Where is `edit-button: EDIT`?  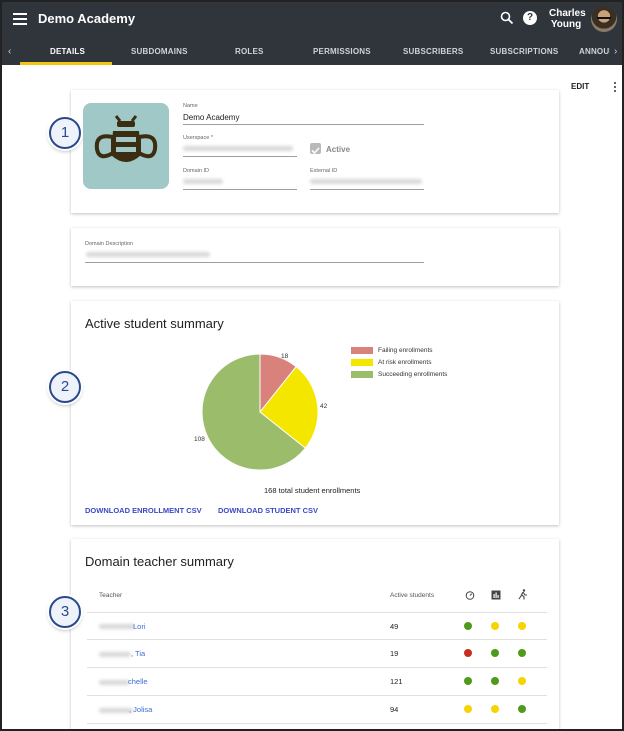
edit-button: EDIT is located at coordinates (580, 86).